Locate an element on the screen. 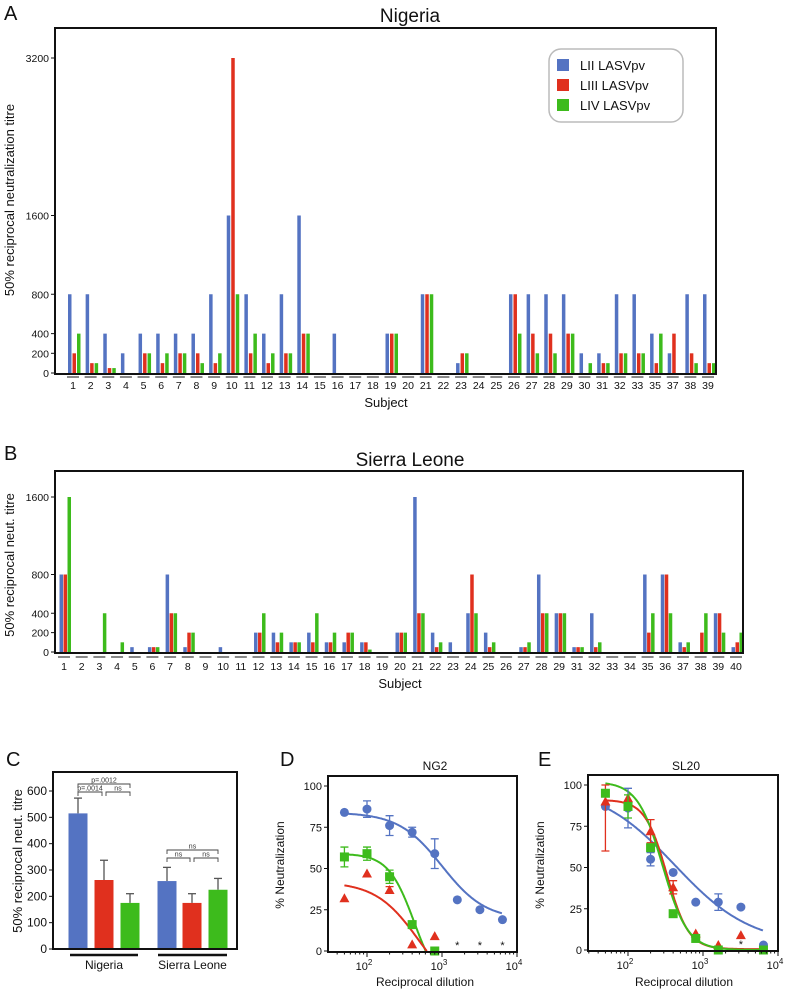 The height and width of the screenshot is (993, 789). x-tick-label: 10² is located at coordinates (625, 964).